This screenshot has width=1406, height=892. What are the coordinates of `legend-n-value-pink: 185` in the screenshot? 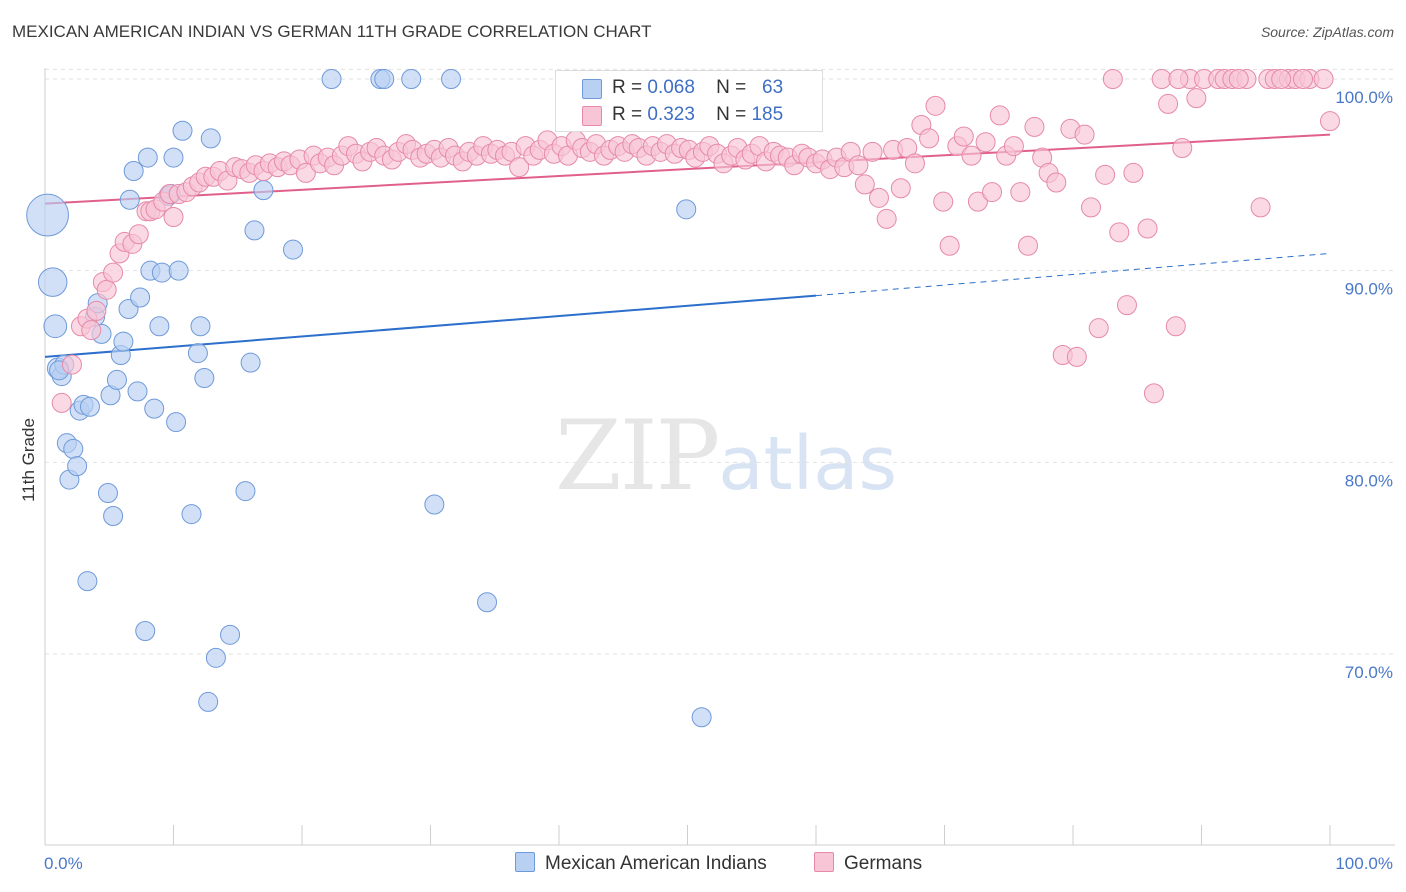 It's located at (767, 114).